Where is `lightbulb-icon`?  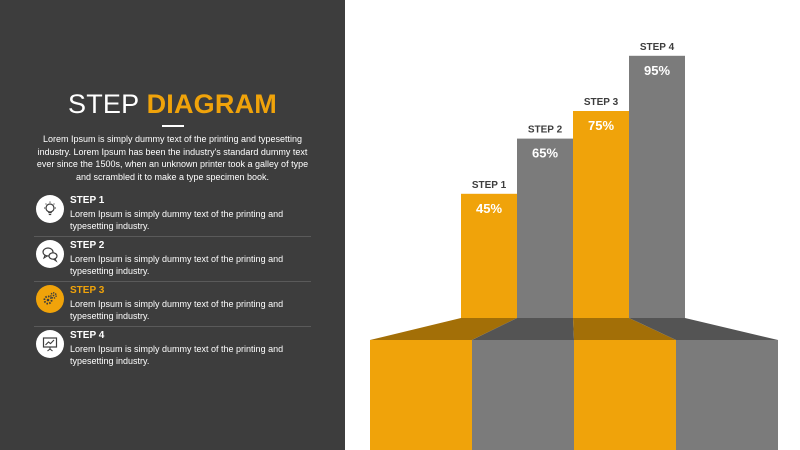 lightbulb-icon is located at coordinates (50, 209).